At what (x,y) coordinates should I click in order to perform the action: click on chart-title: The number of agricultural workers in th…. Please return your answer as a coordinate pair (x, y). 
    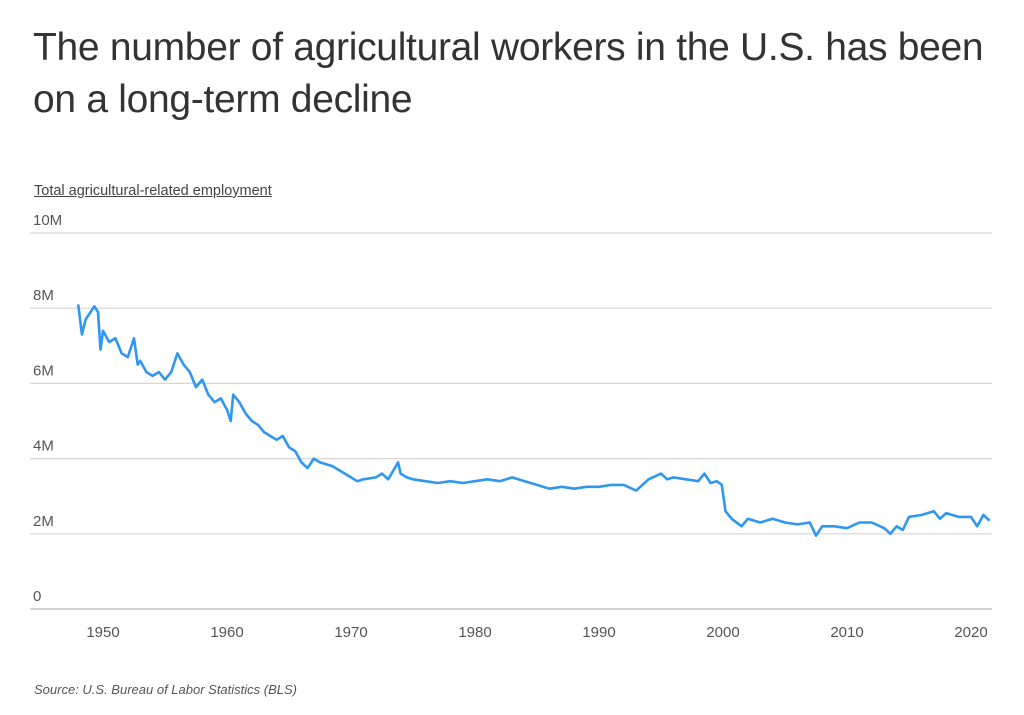
    Looking at the image, I should click on (508, 73).